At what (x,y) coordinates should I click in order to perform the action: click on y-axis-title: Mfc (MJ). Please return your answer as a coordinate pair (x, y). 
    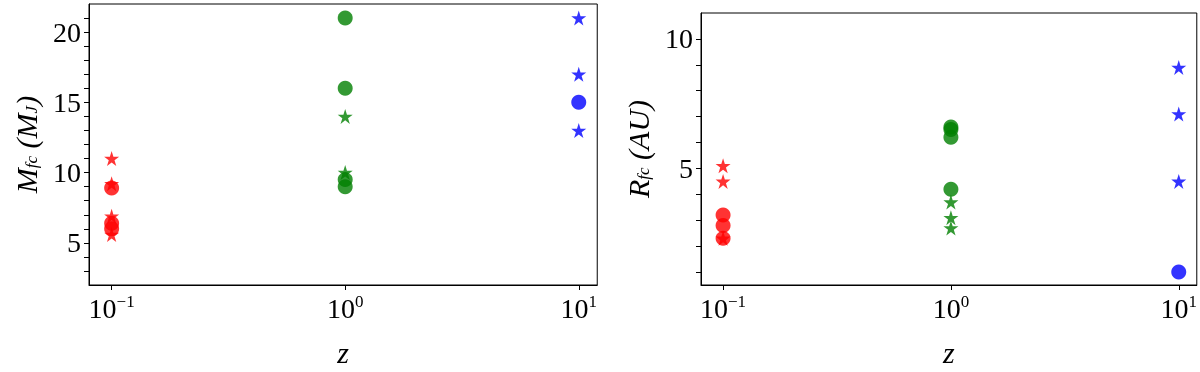
    Looking at the image, I should click on (26, 145).